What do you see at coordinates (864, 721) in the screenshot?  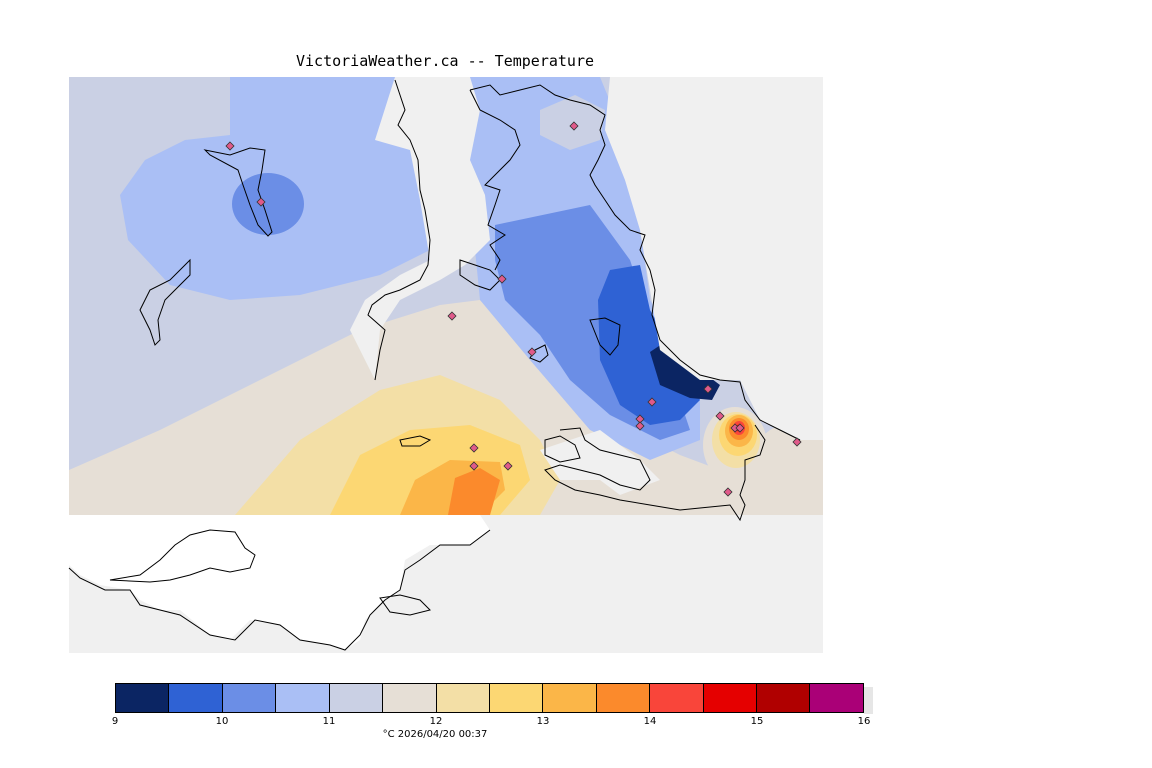 I see `legend-tick-label: 16` at bounding box center [864, 721].